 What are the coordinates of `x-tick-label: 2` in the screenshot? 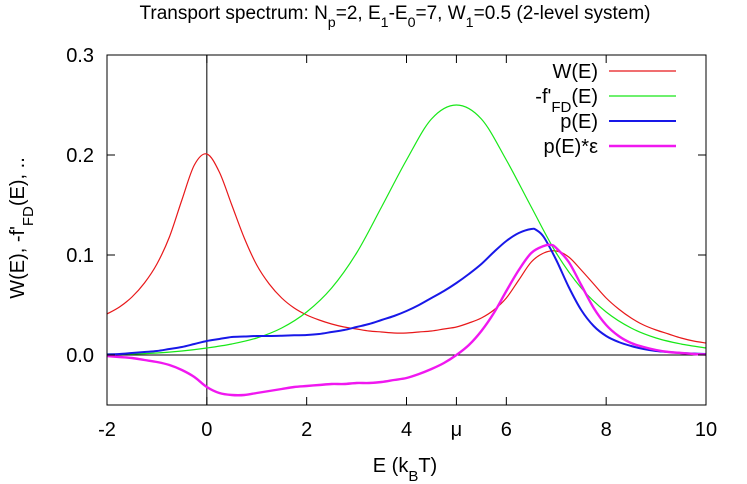 It's located at (306, 430).